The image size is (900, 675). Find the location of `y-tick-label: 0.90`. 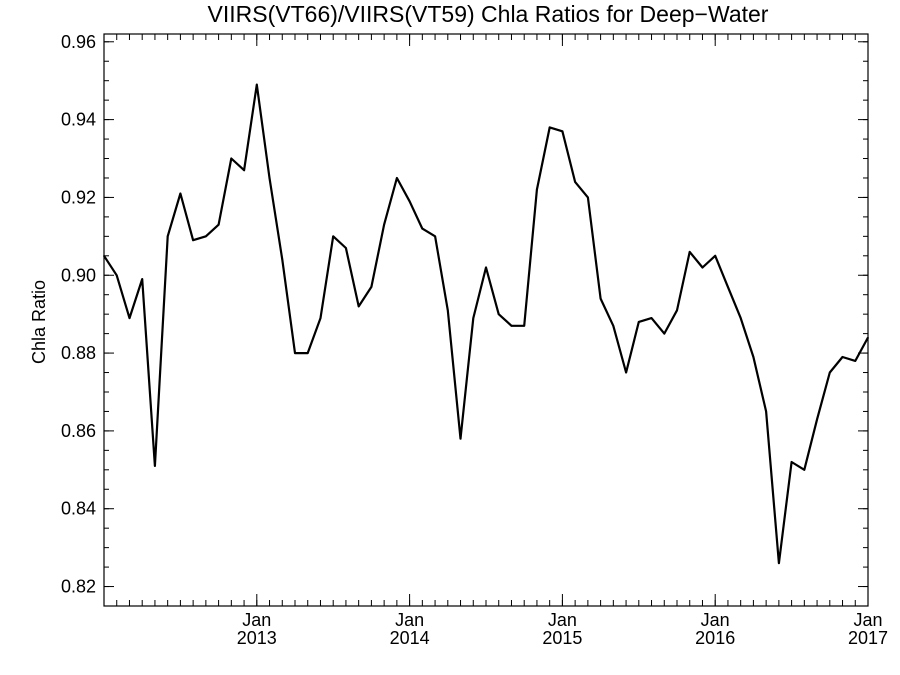

y-tick-label: 0.90 is located at coordinates (78, 275).